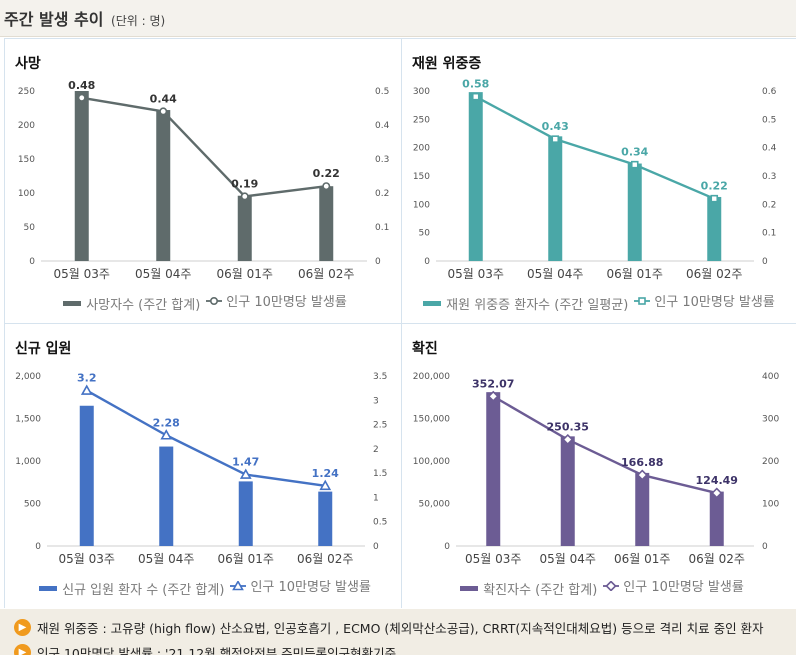 The width and height of the screenshot is (796, 655). What do you see at coordinates (166, 422) in the screenshot?
I see `data-label: 2.28` at bounding box center [166, 422].